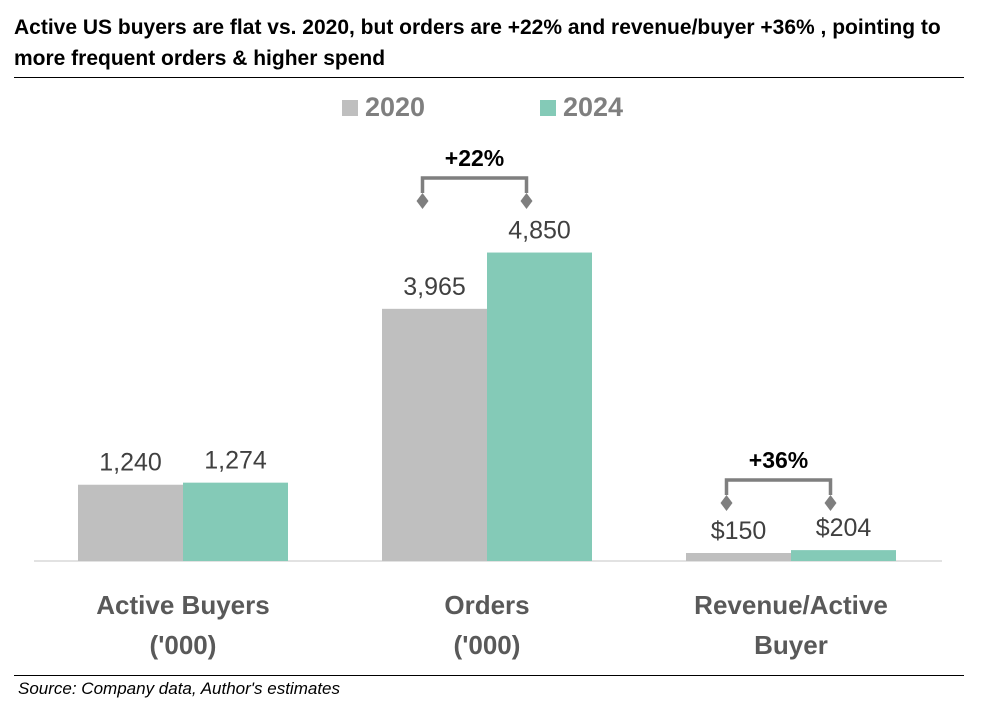  What do you see at coordinates (489, 675) in the screenshot?
I see `source-divider` at bounding box center [489, 675].